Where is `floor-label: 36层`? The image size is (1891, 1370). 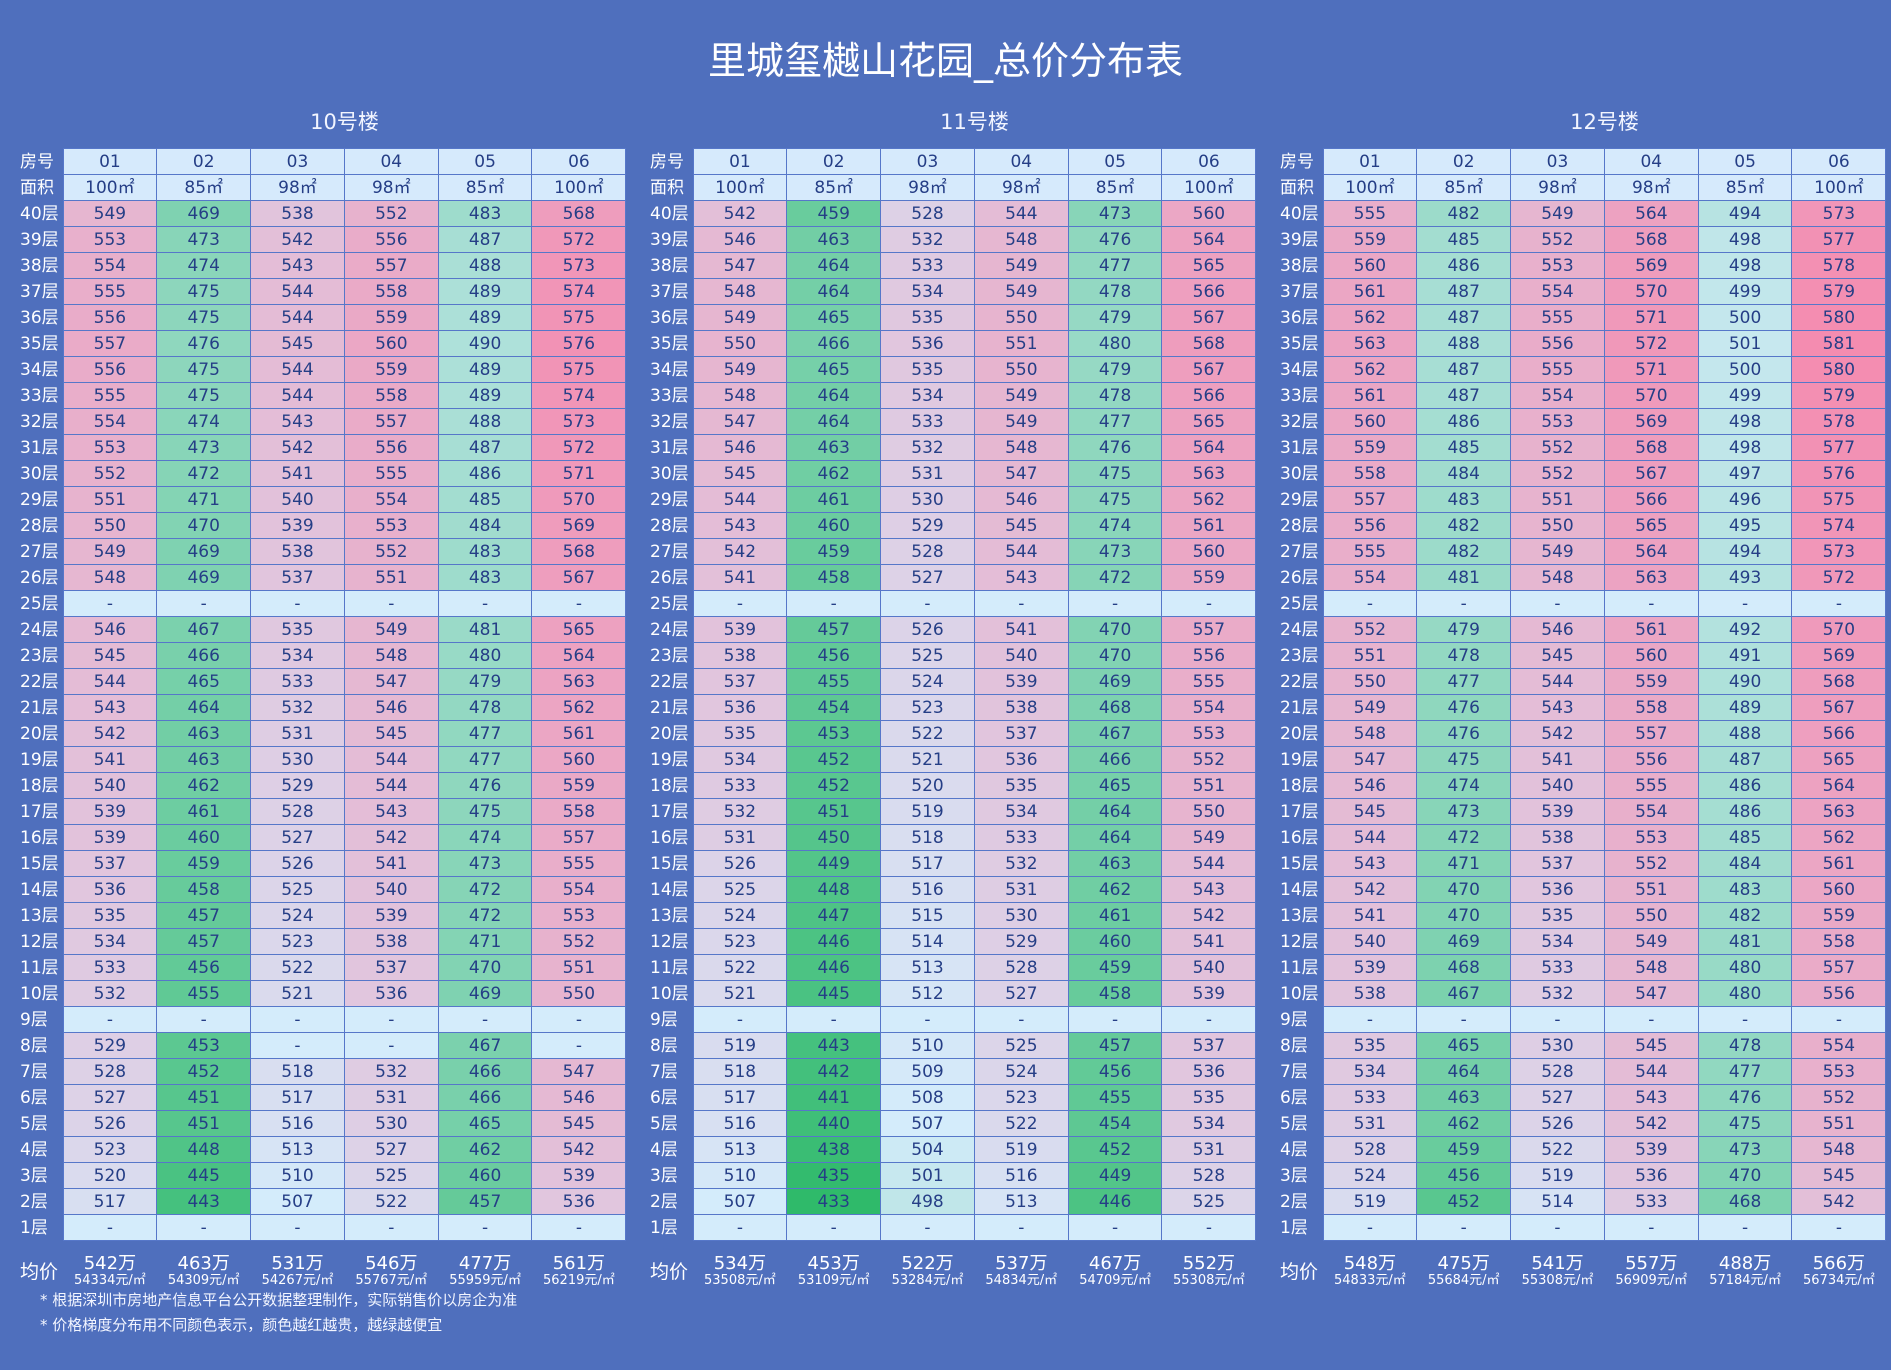 floor-label: 36层 is located at coordinates (670, 317).